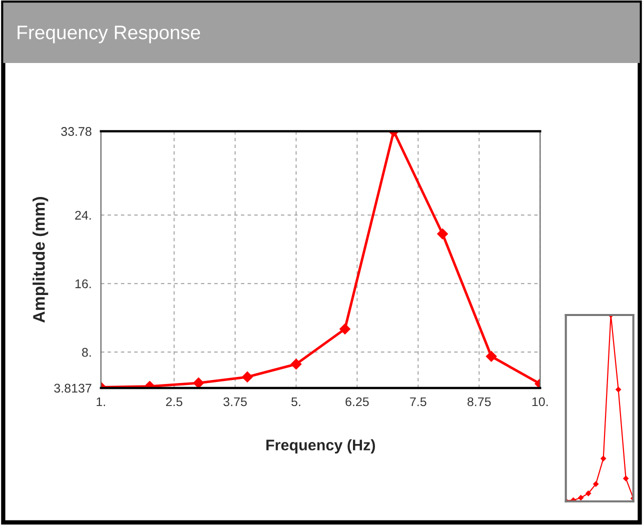 The width and height of the screenshot is (643, 525). Describe the element at coordinates (540, 401) in the screenshot. I see `x-tick-label: 10.` at that location.